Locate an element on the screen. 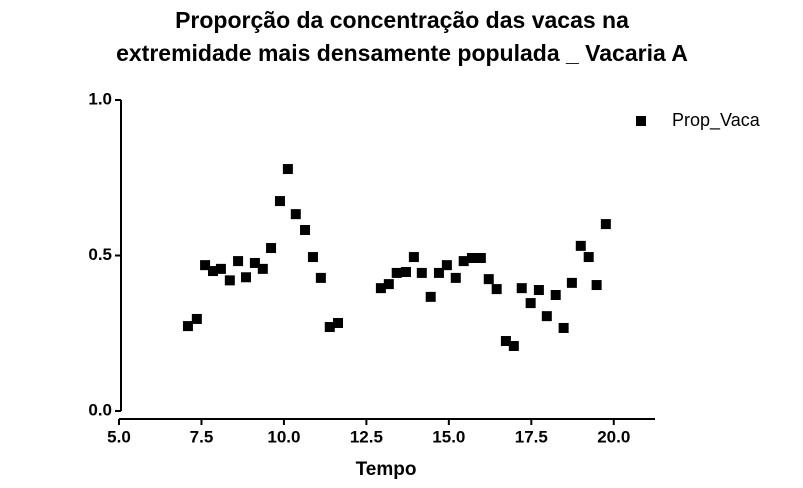 This screenshot has width=803, height=488. y-tick-label: 0.5 is located at coordinates (100, 254).